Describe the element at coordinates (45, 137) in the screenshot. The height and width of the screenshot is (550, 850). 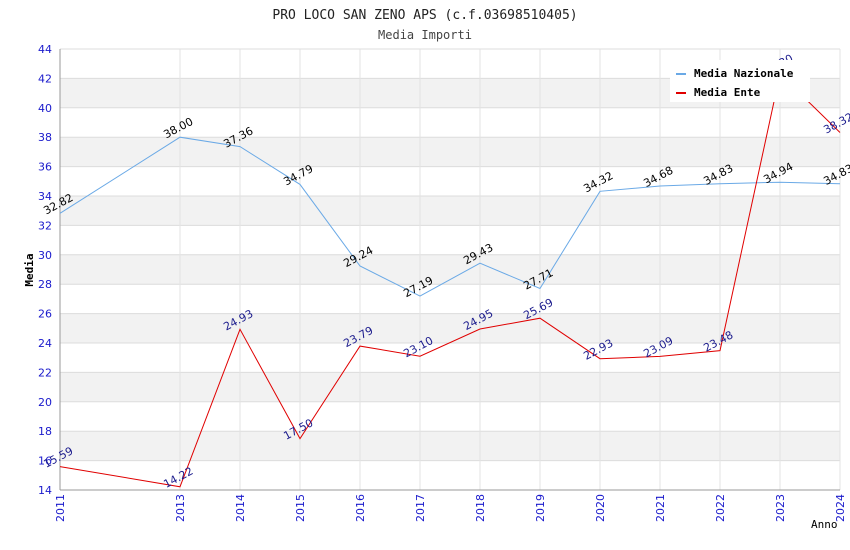
I see `y-tick-label: 38` at that location.